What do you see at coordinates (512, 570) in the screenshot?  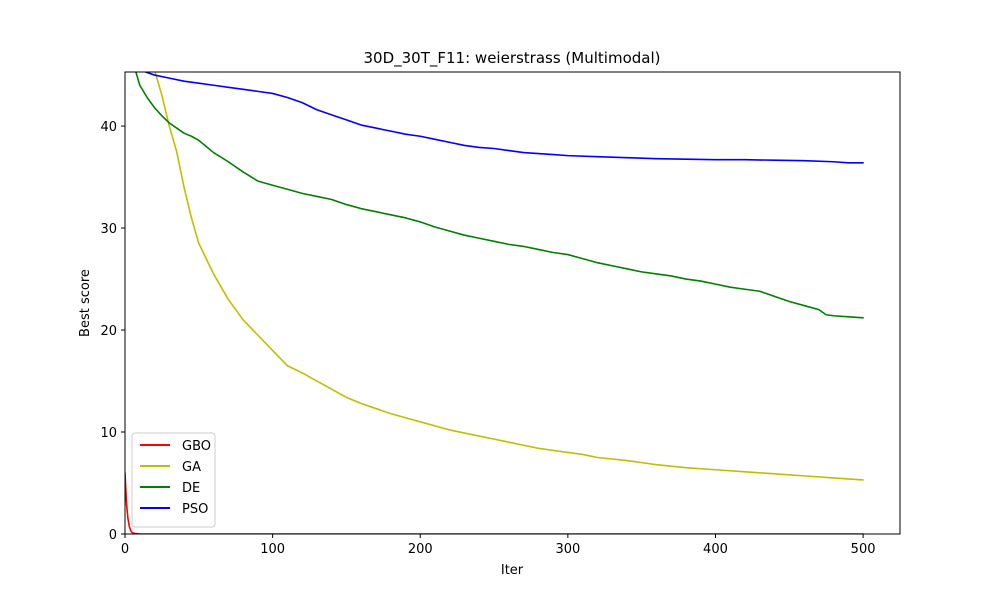 I see `x-axis-title: Iter` at bounding box center [512, 570].